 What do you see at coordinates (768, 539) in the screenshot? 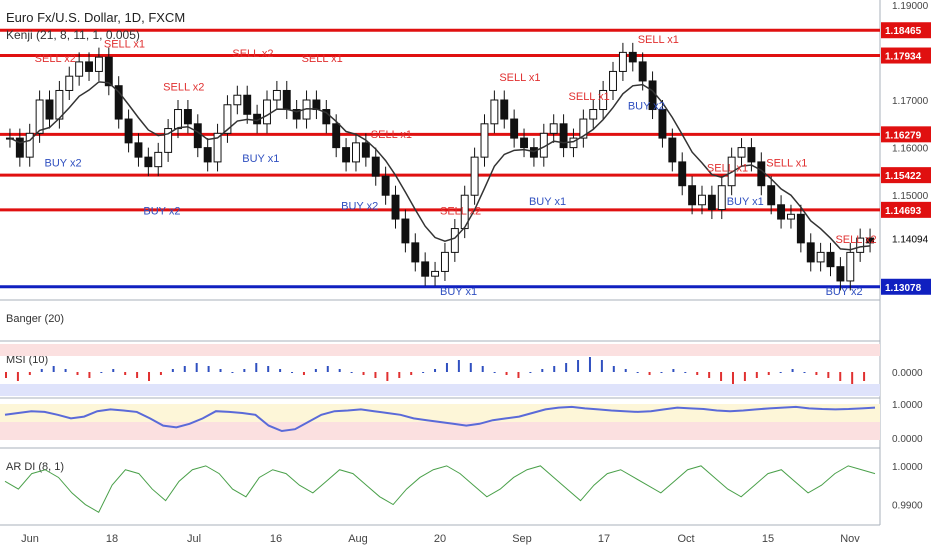
I see `x-tick-label: 15` at bounding box center [768, 539].